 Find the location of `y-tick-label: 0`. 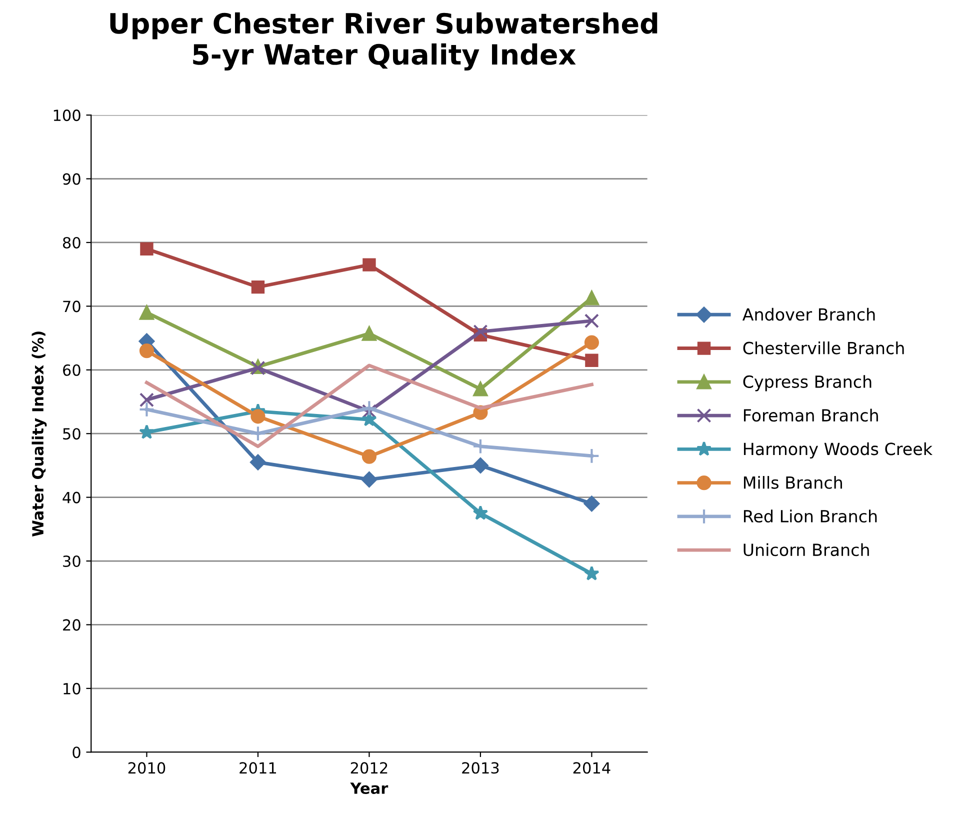

y-tick-label: 0 is located at coordinates (76, 752).